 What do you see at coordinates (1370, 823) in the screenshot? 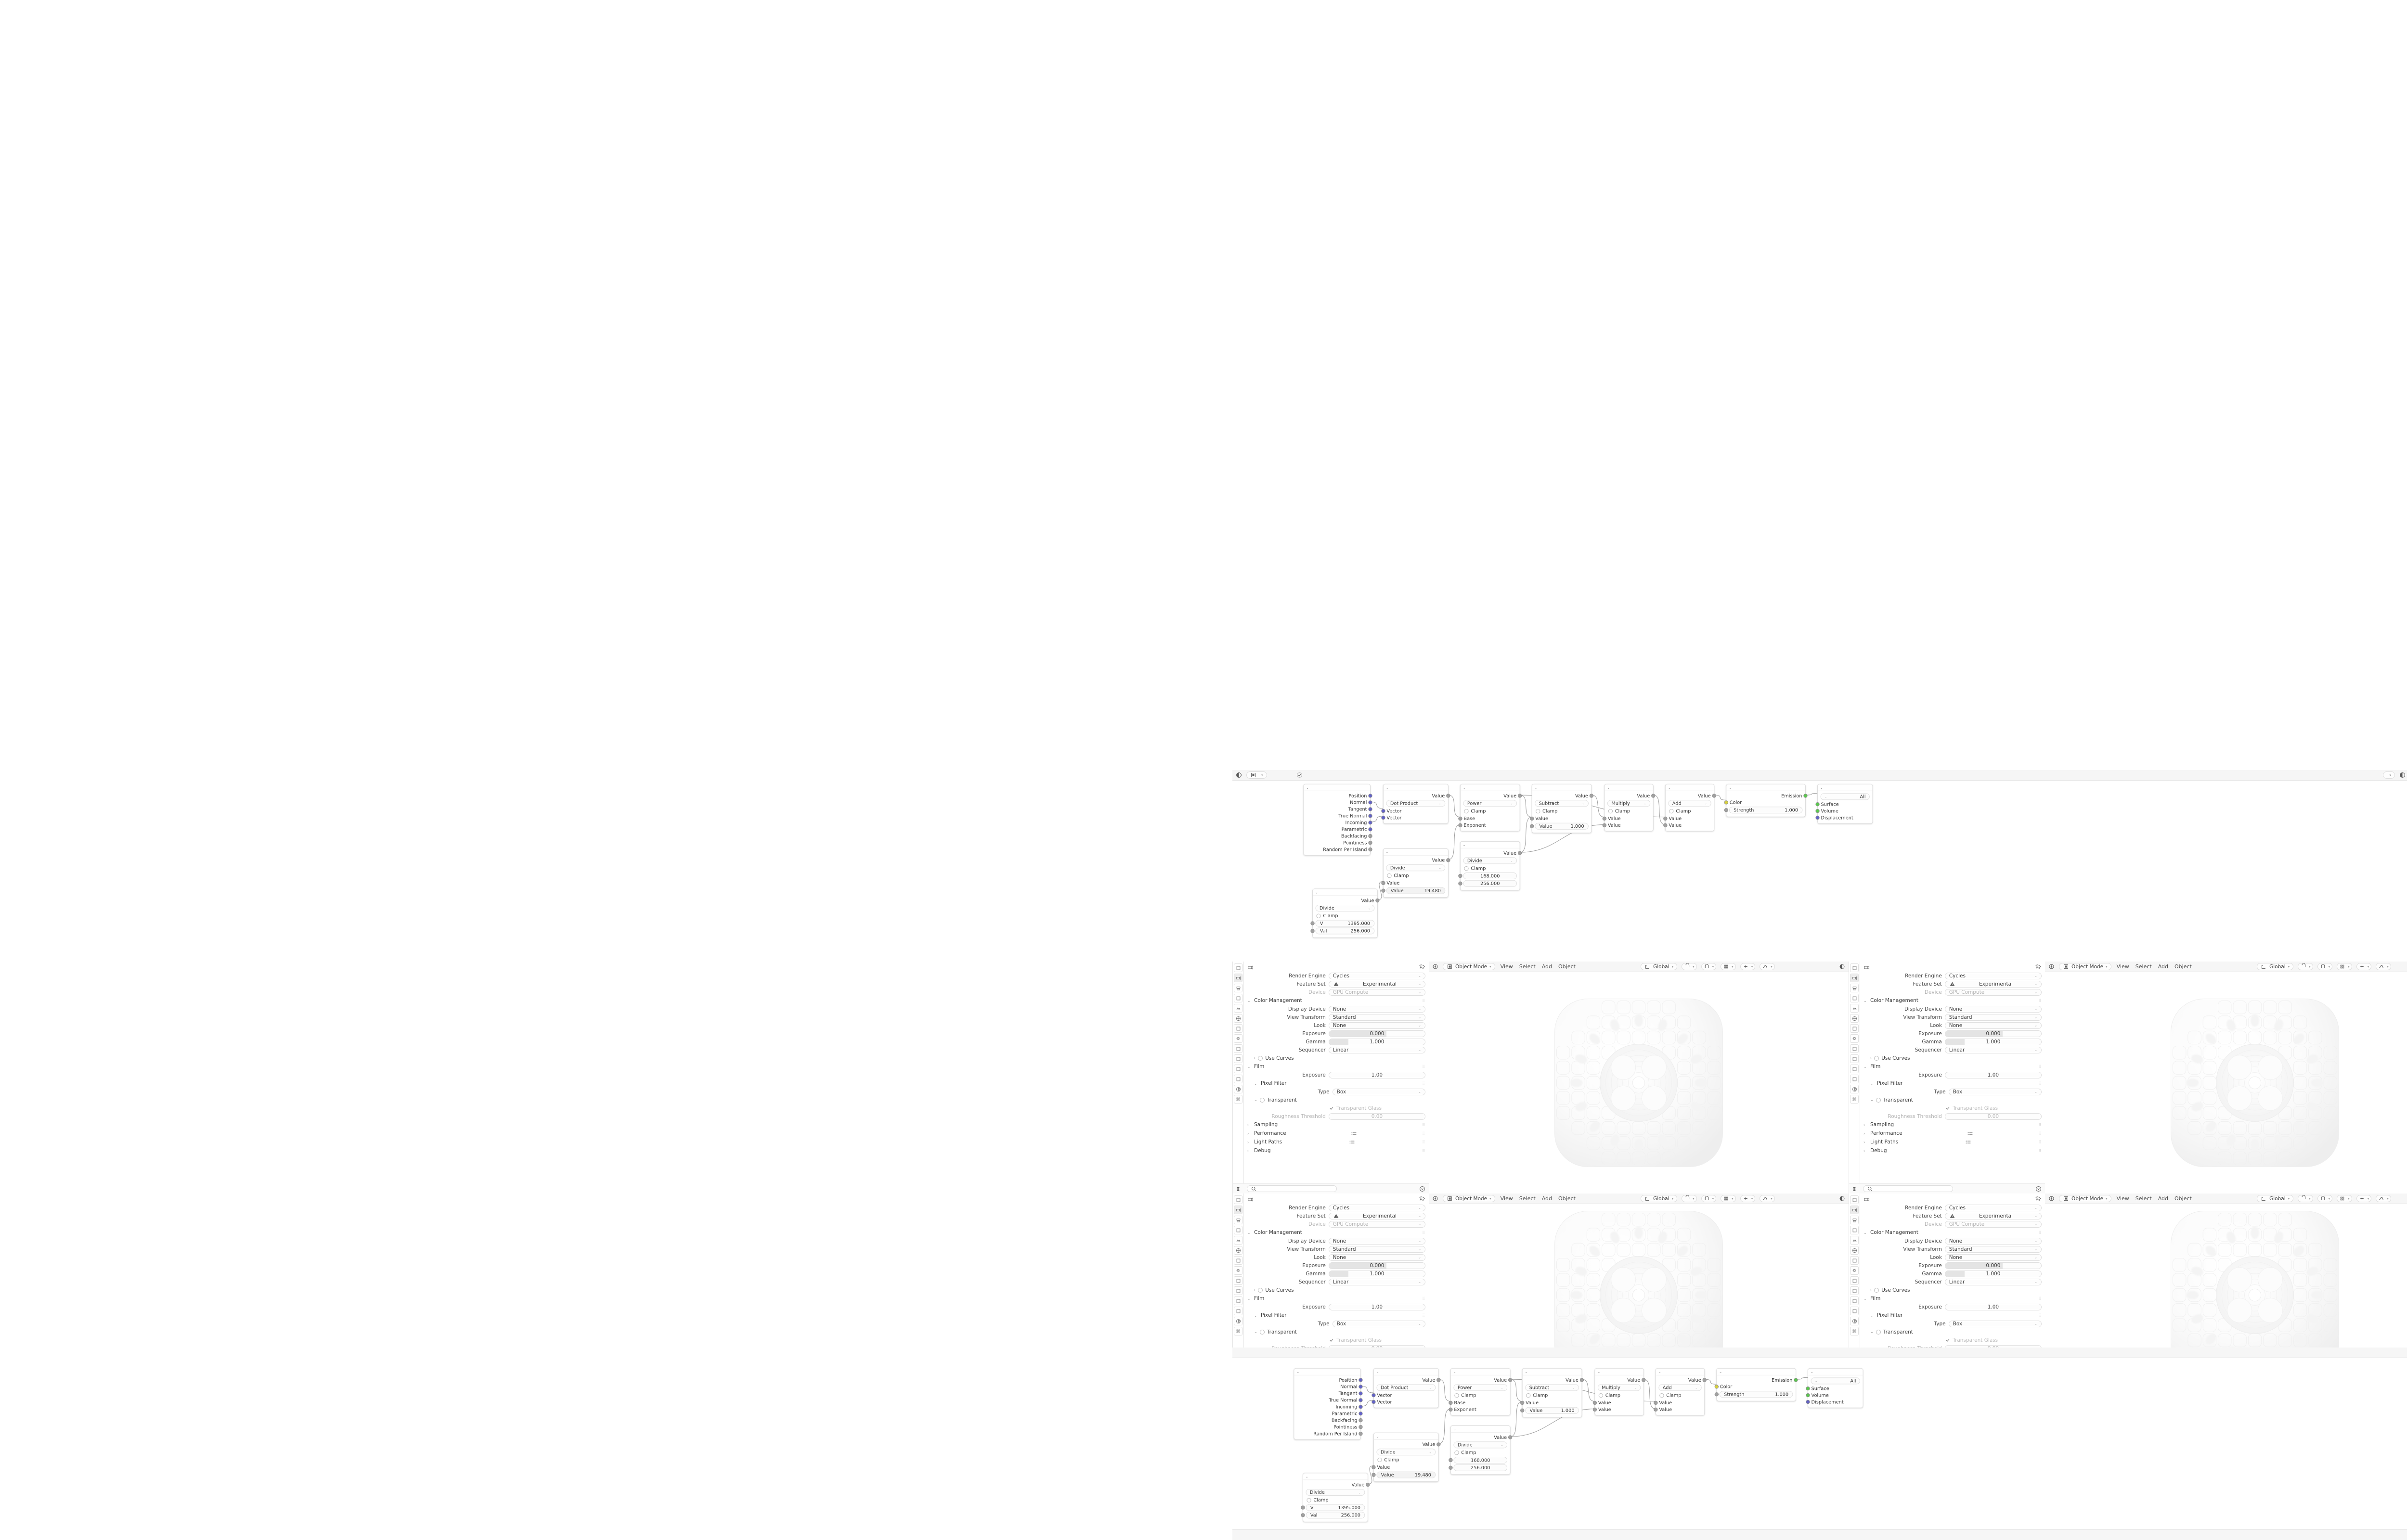
I see `socket-output-incoming` at bounding box center [1370, 823].